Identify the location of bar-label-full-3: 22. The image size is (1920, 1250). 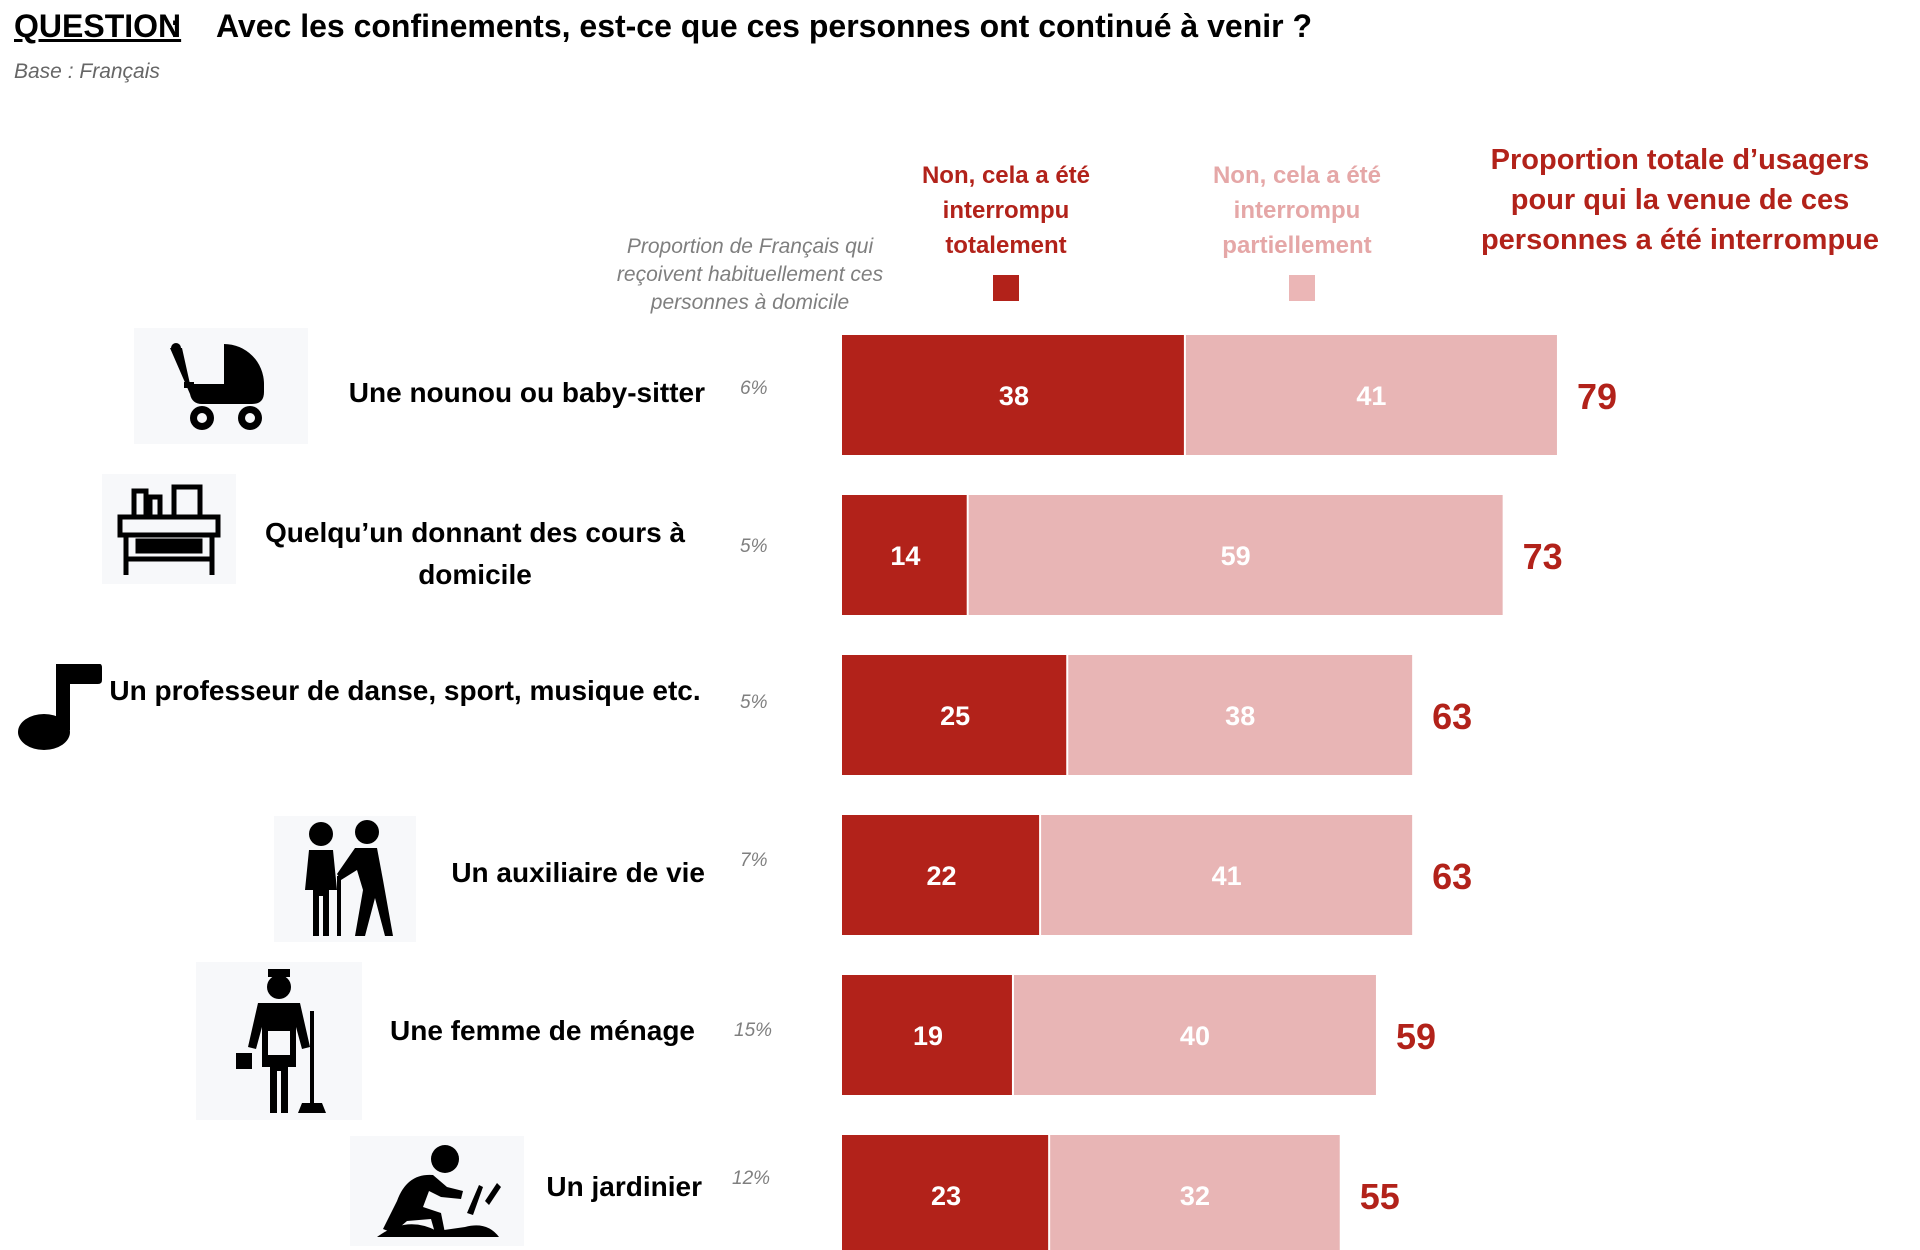
(942, 876).